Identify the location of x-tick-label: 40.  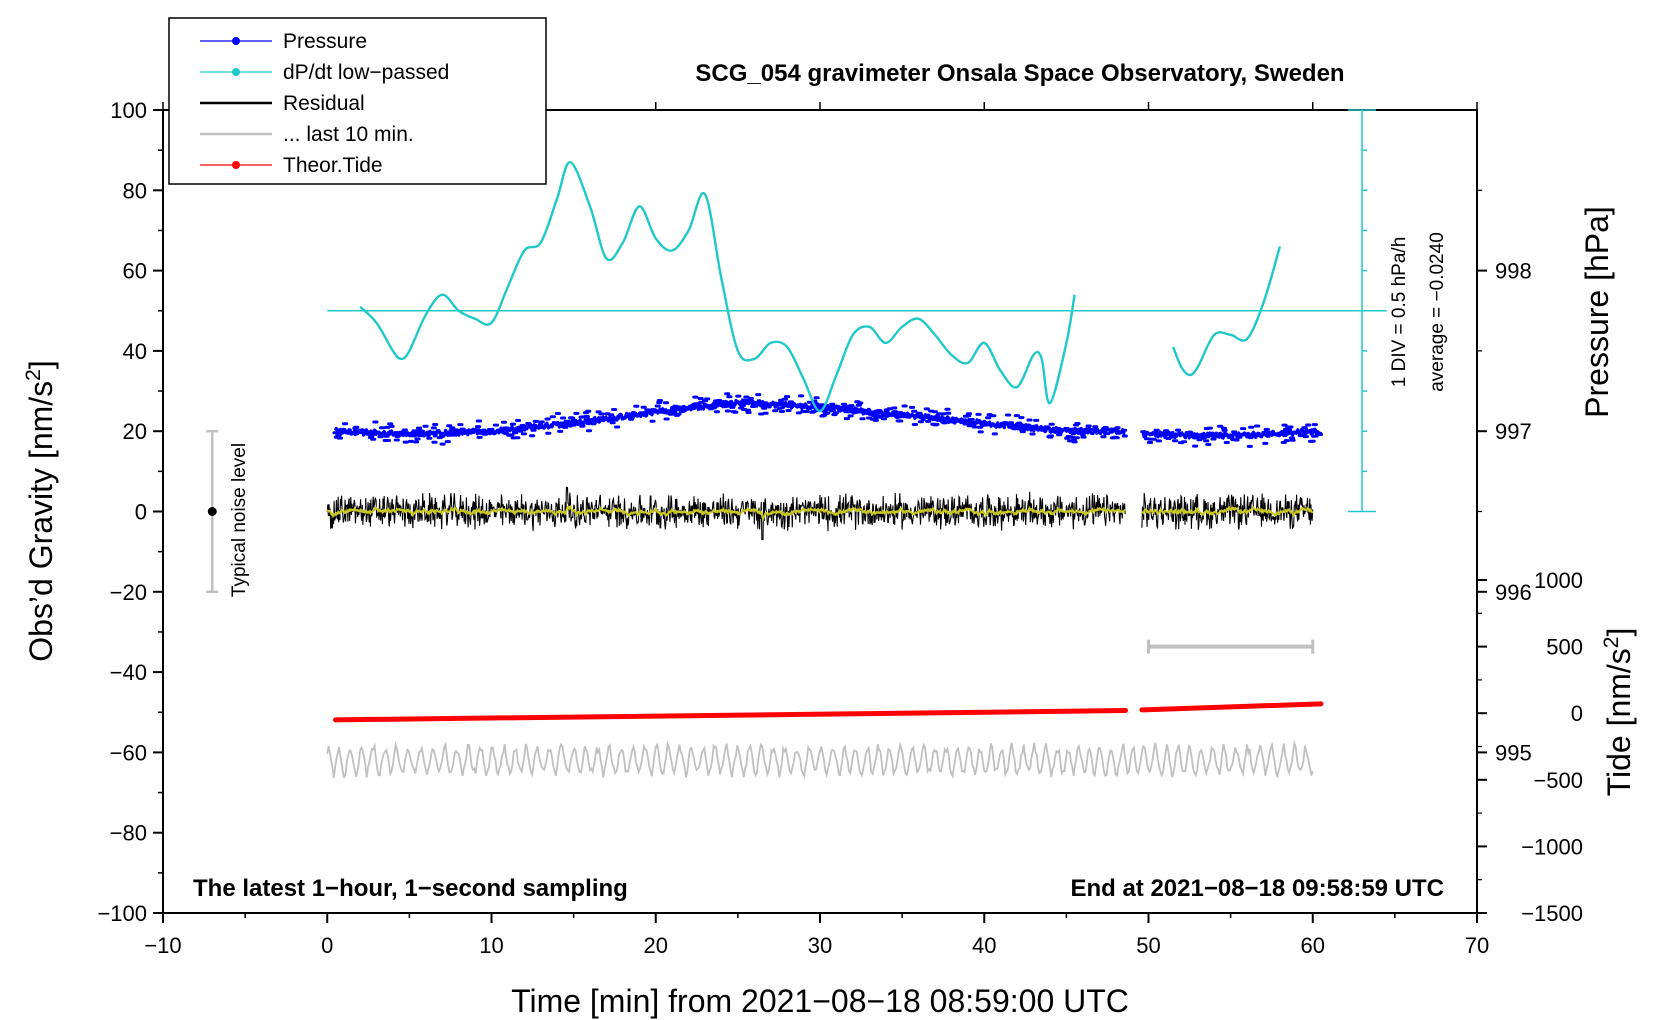
(984, 945).